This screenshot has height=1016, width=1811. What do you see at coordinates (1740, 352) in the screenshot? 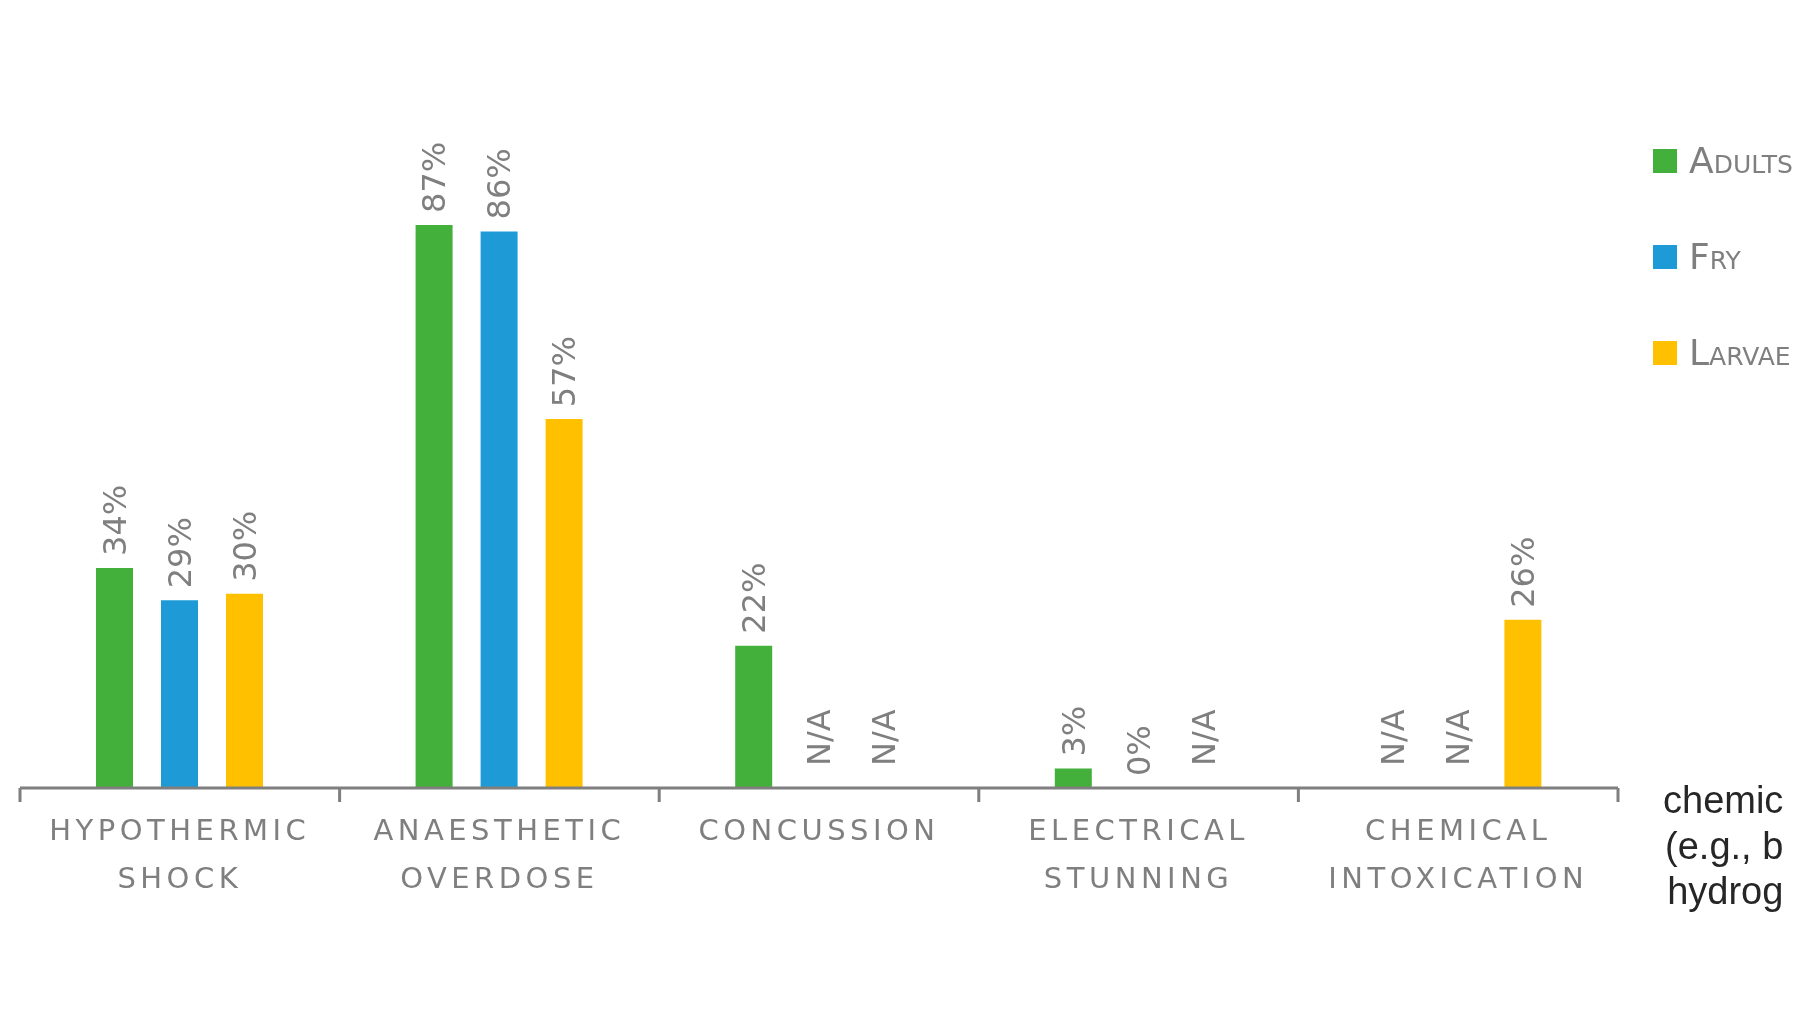
I see `legend-label: Larvae` at bounding box center [1740, 352].